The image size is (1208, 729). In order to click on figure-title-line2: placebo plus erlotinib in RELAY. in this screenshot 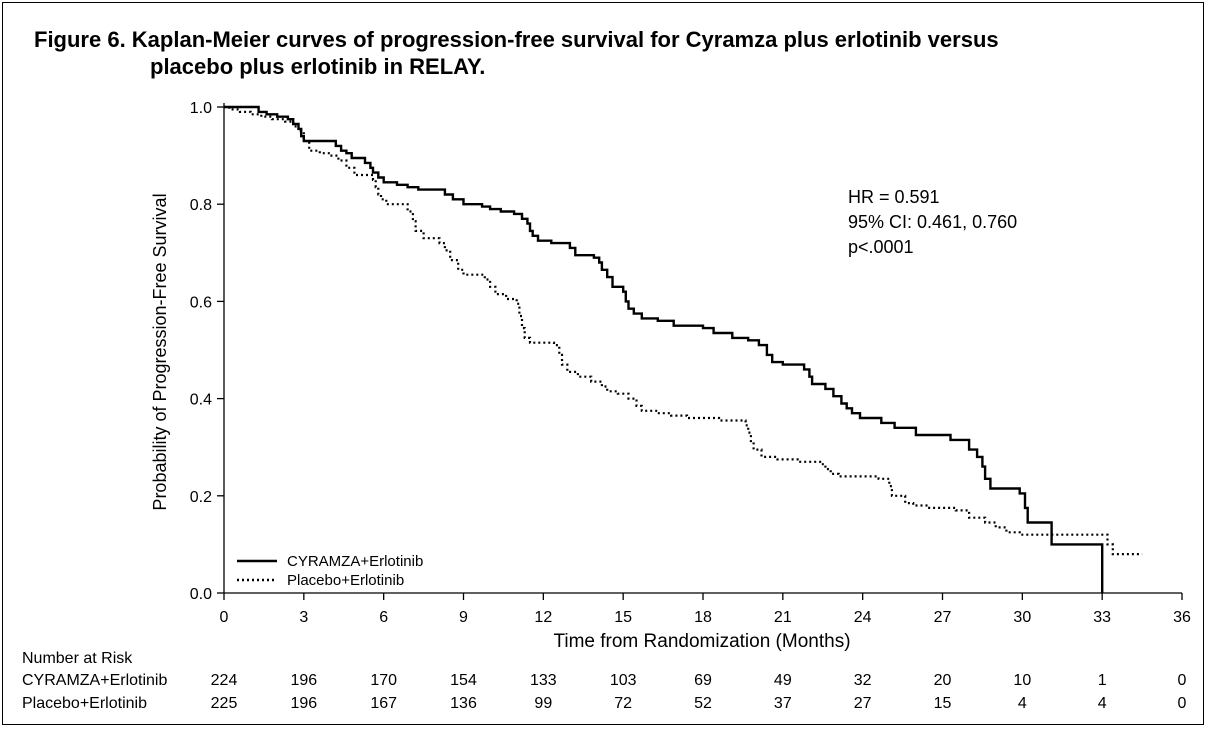, I will do `click(318, 66)`.